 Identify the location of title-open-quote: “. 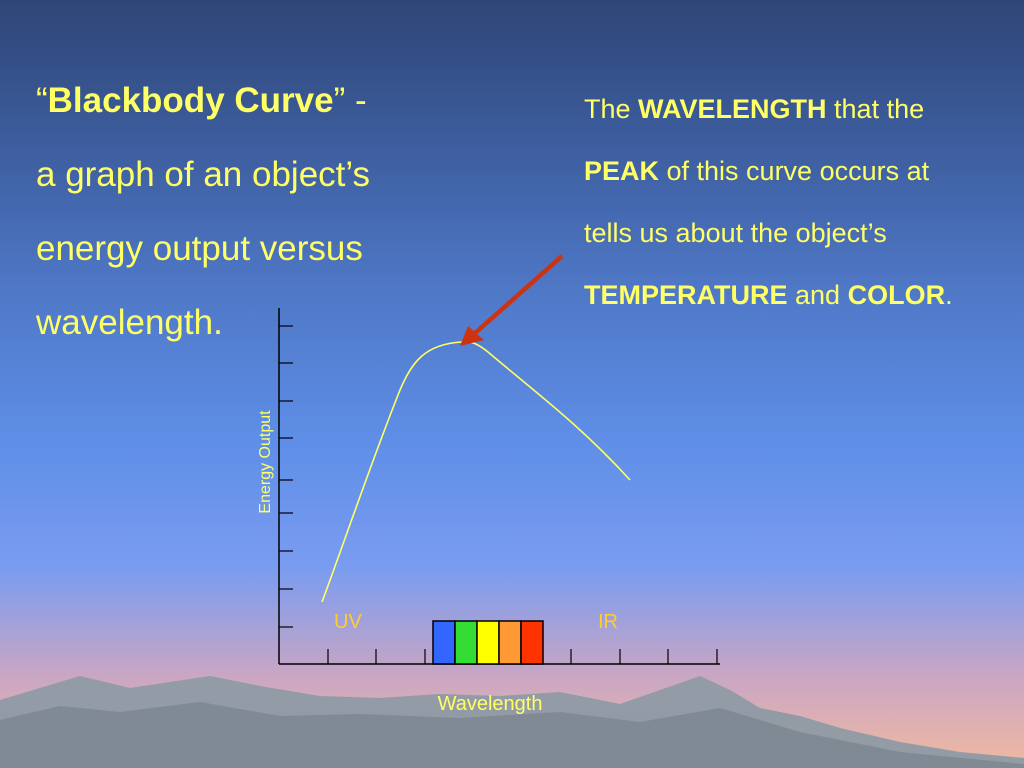
(42, 100).